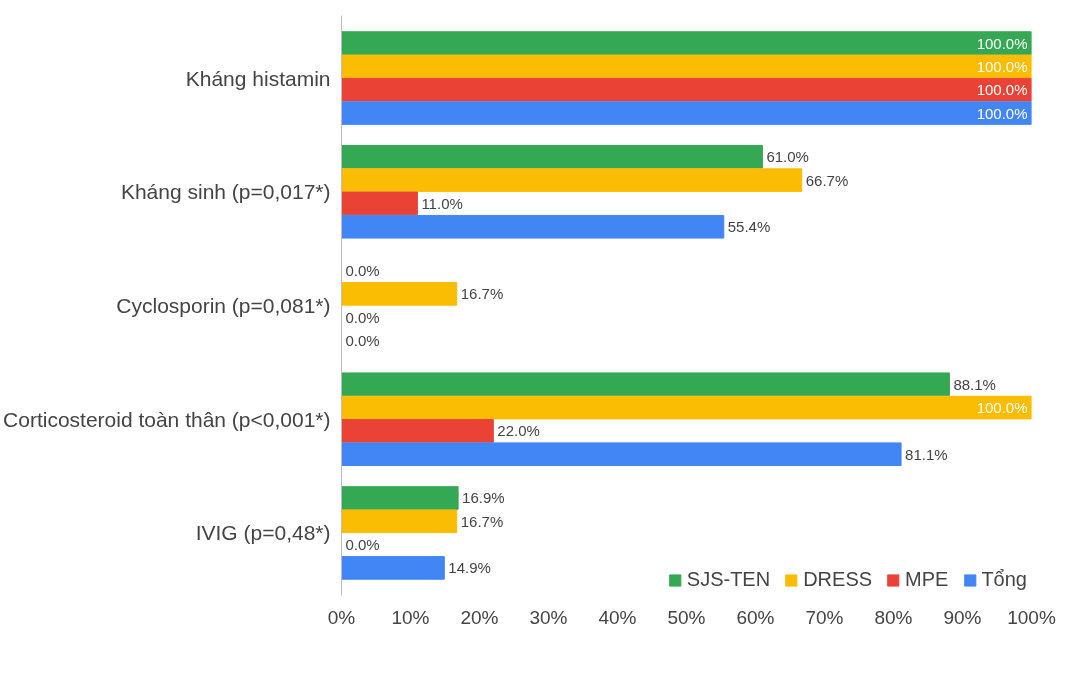  What do you see at coordinates (479, 617) in the screenshot?
I see `x-tick-label: 20%` at bounding box center [479, 617].